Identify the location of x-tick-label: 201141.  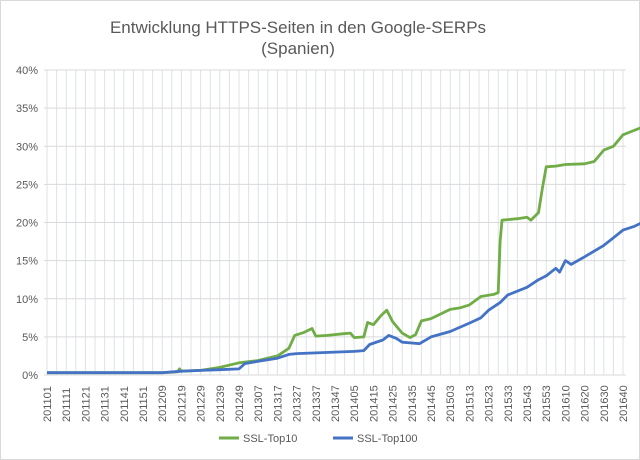
(125, 404).